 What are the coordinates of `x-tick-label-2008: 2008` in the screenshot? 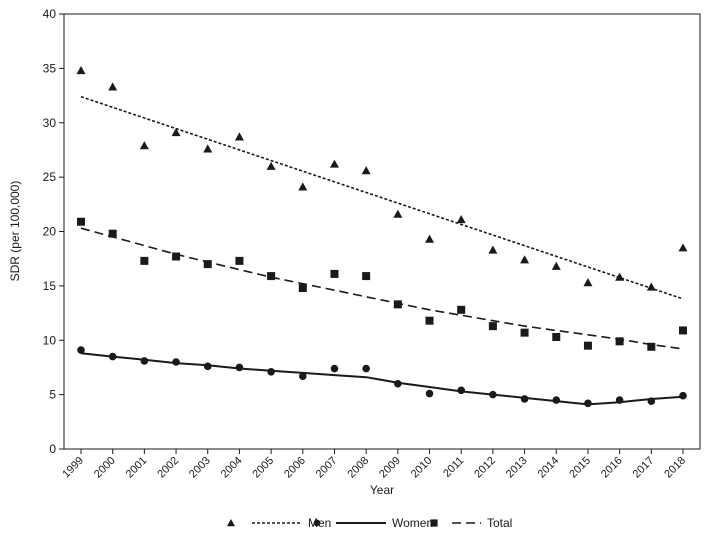 It's located at (358, 468).